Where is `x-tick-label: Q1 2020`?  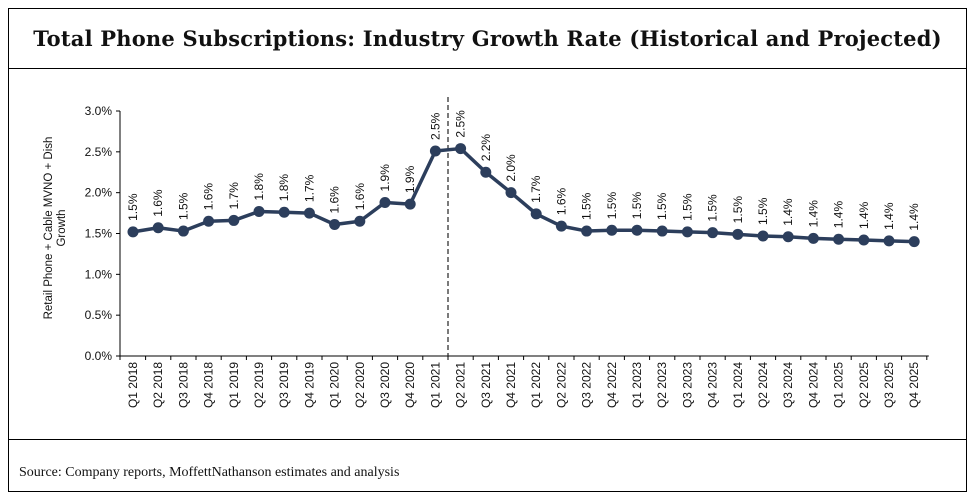 x-tick-label: Q1 2020 is located at coordinates (335, 385).